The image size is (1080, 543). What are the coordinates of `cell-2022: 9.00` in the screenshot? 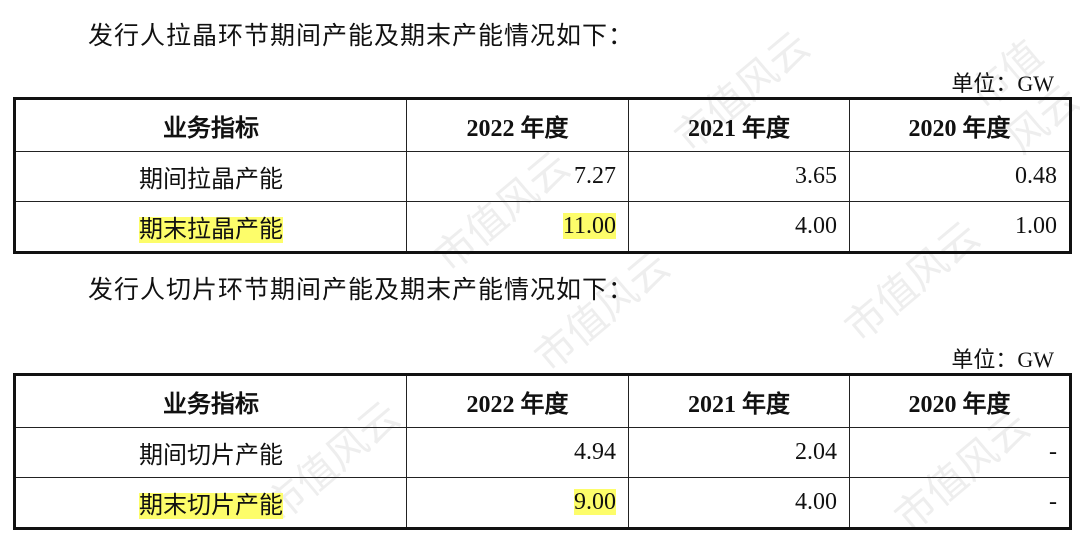 It's located at (517, 503).